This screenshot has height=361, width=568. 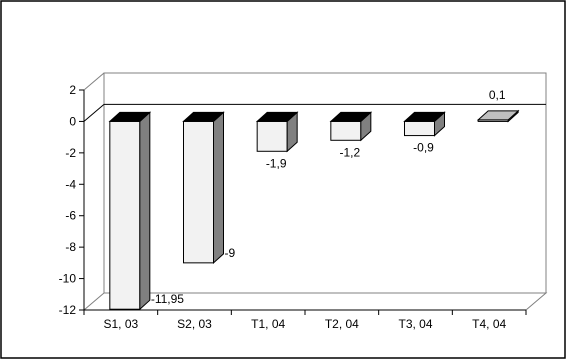 I want to click on x-tick-label: T3, 04, so click(x=415, y=324).